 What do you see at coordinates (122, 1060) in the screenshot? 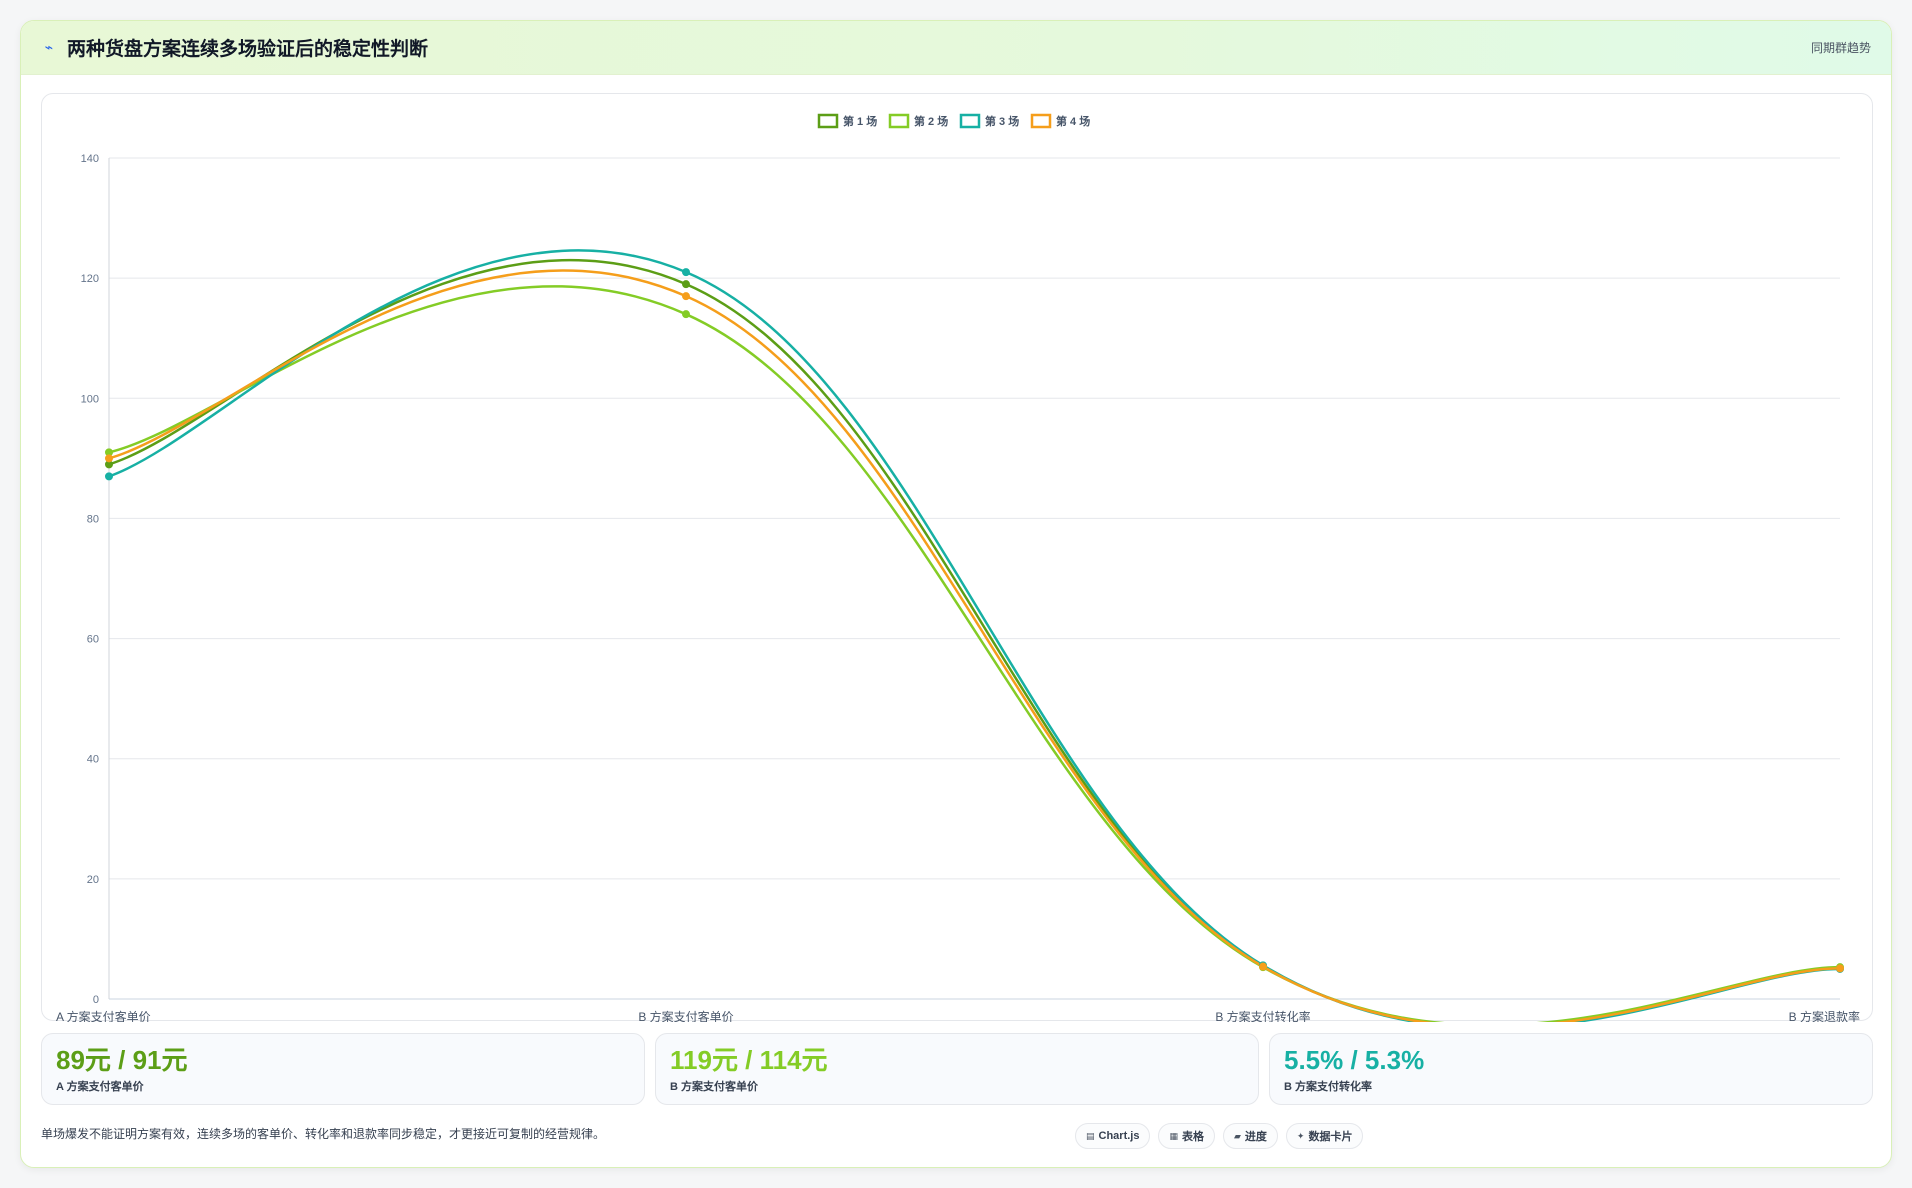
I see `stat-value: 89元 / 91元` at bounding box center [122, 1060].